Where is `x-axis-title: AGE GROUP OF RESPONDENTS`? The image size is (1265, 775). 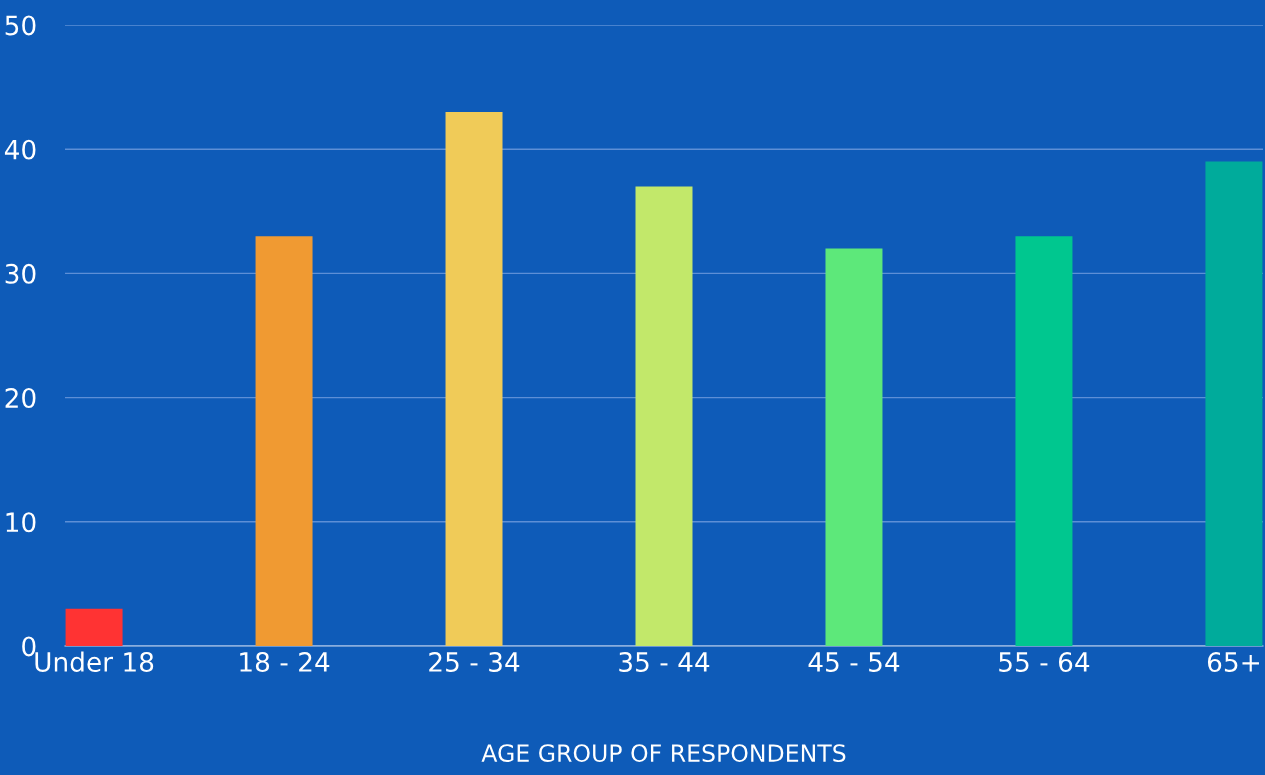
x-axis-title: AGE GROUP OF RESPONDENTS is located at coordinates (663, 753).